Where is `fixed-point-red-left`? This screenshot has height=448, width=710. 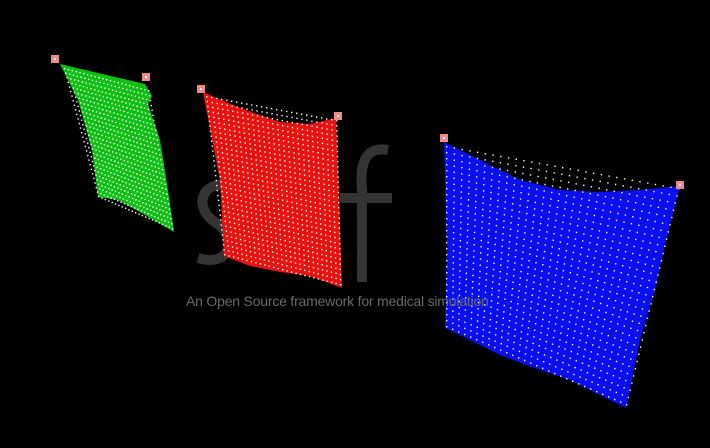
fixed-point-red-left is located at coordinates (201, 89).